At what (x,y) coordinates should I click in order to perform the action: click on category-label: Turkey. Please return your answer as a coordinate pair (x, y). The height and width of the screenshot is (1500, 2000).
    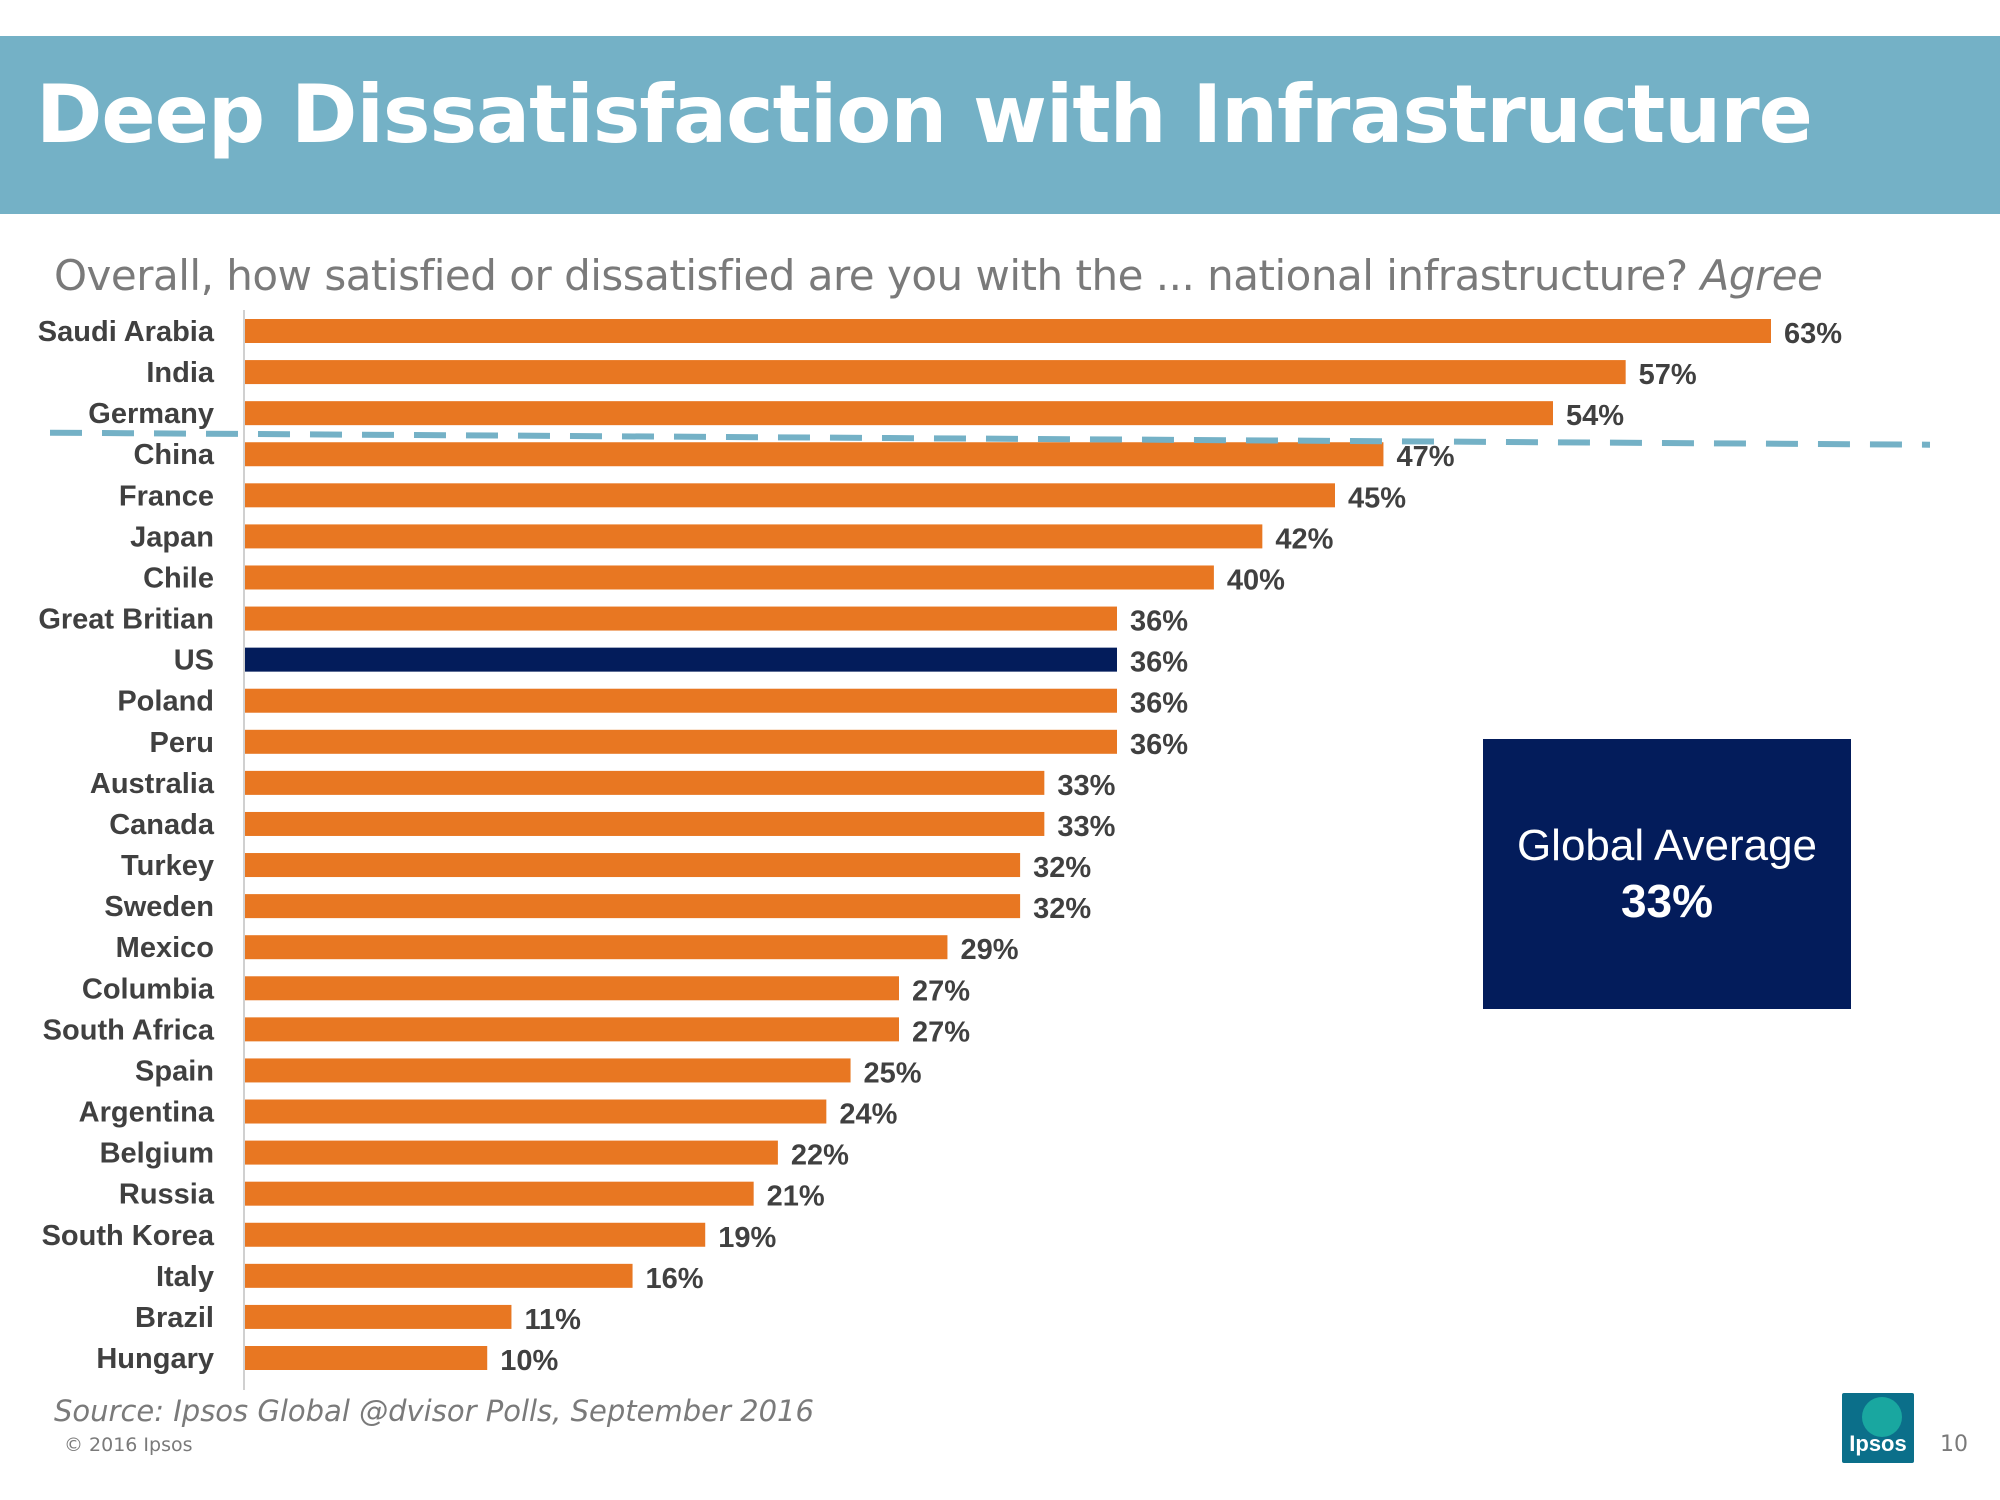
    Looking at the image, I should click on (167, 866).